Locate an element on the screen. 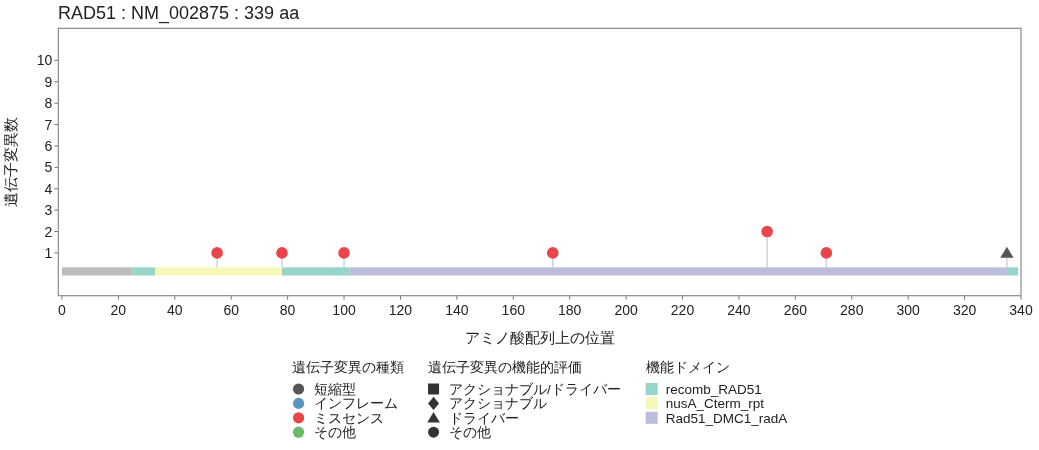 The image size is (1039, 450). y-tick-label: 7 is located at coordinates (48, 124).